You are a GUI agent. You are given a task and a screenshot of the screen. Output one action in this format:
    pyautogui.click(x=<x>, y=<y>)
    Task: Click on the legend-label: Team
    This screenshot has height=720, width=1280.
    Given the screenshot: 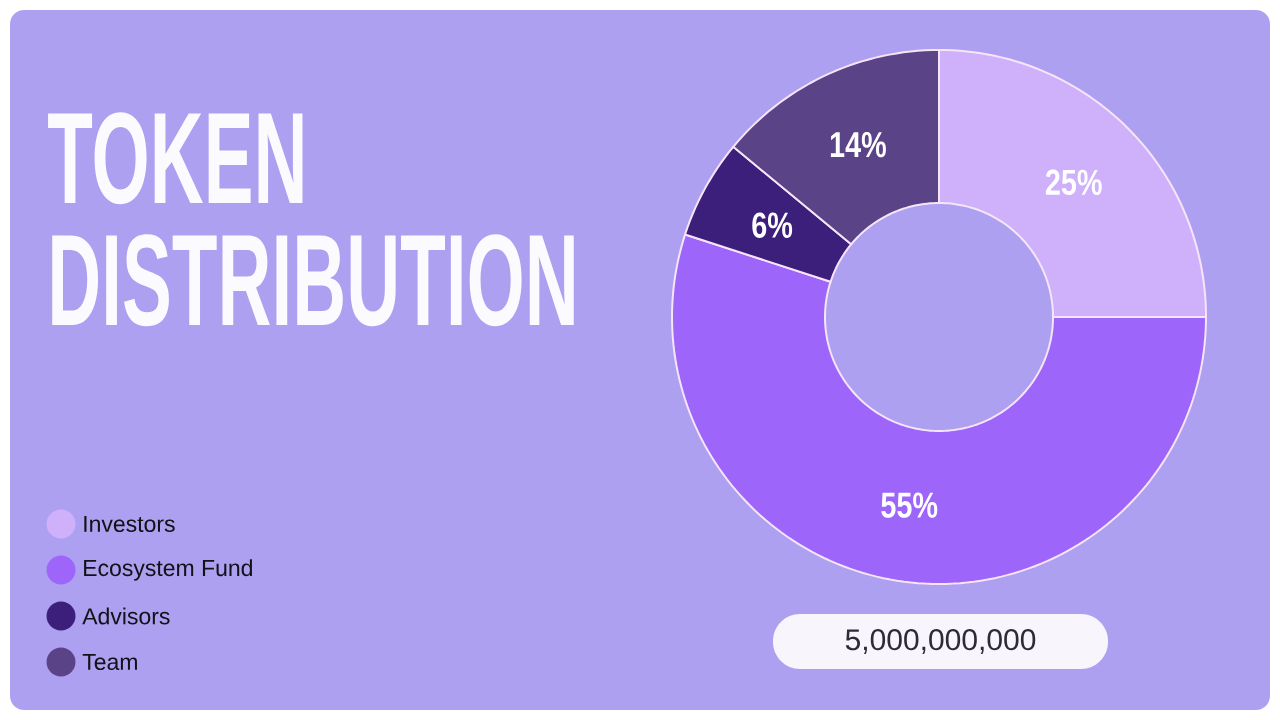 What is the action you would take?
    pyautogui.click(x=109, y=661)
    